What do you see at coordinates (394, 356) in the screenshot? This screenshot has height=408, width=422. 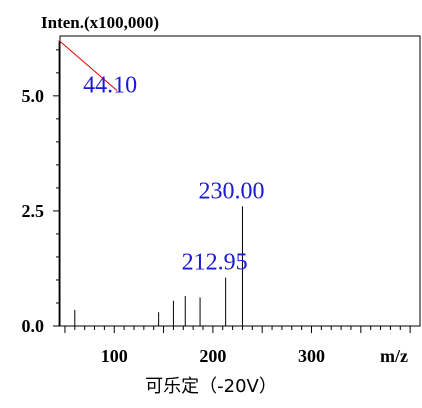 I see `x-axis-label: m/z` at bounding box center [394, 356].